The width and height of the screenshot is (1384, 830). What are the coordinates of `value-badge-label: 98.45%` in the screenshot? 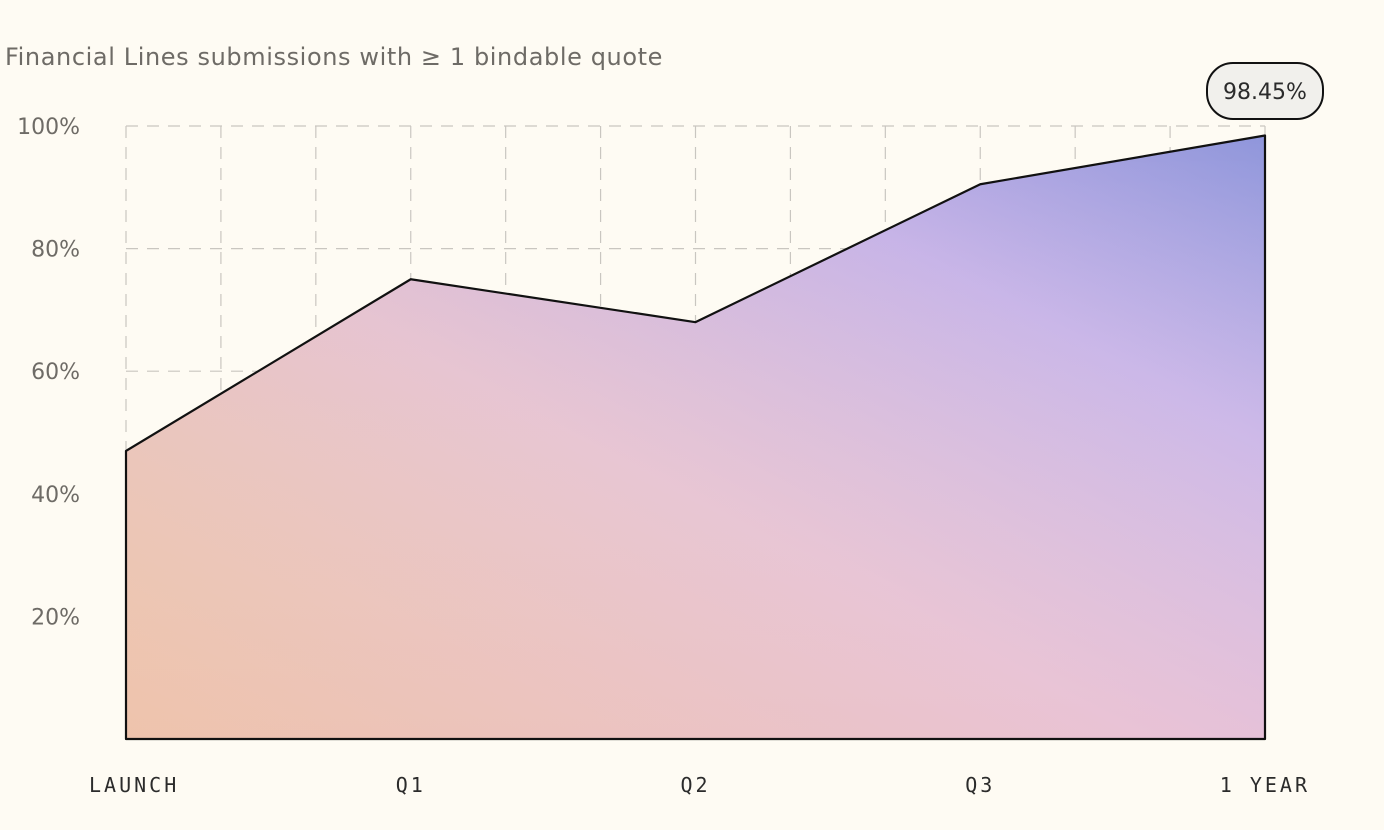 It's located at (1265, 92).